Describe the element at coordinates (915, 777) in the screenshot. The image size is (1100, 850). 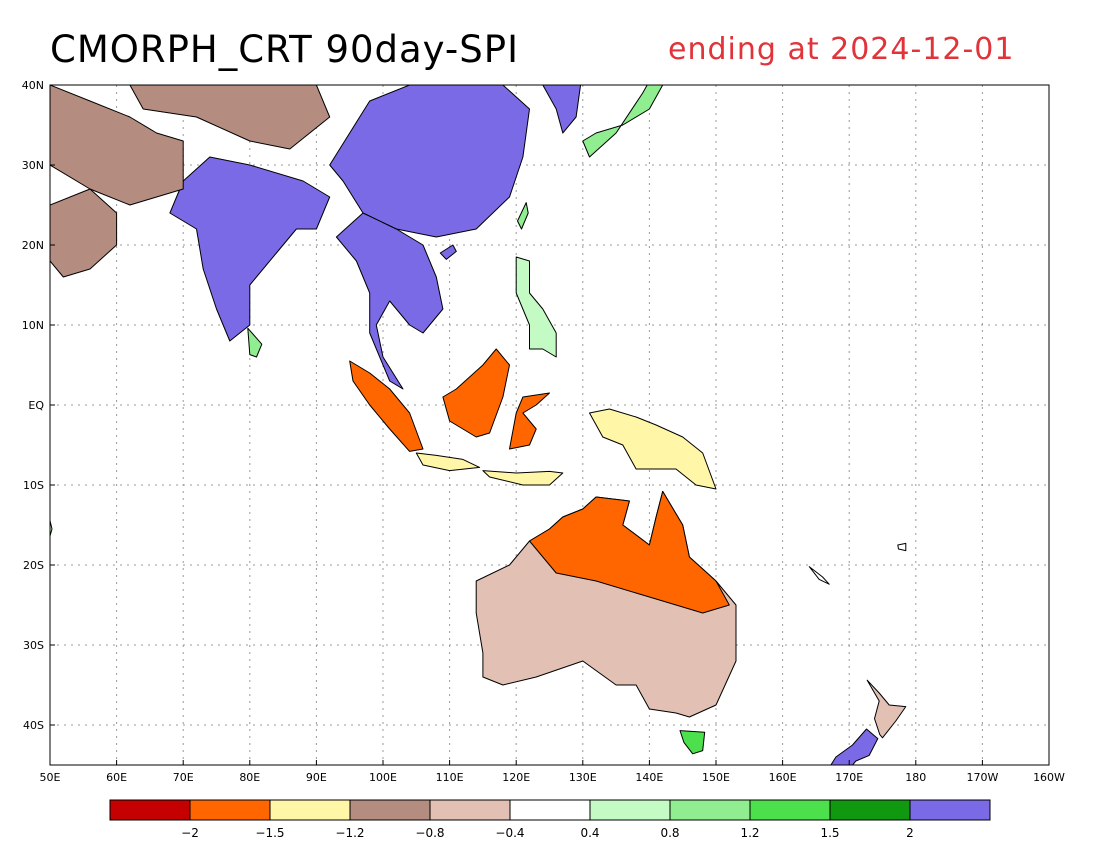
I see `lon-tick-label: 180` at that location.